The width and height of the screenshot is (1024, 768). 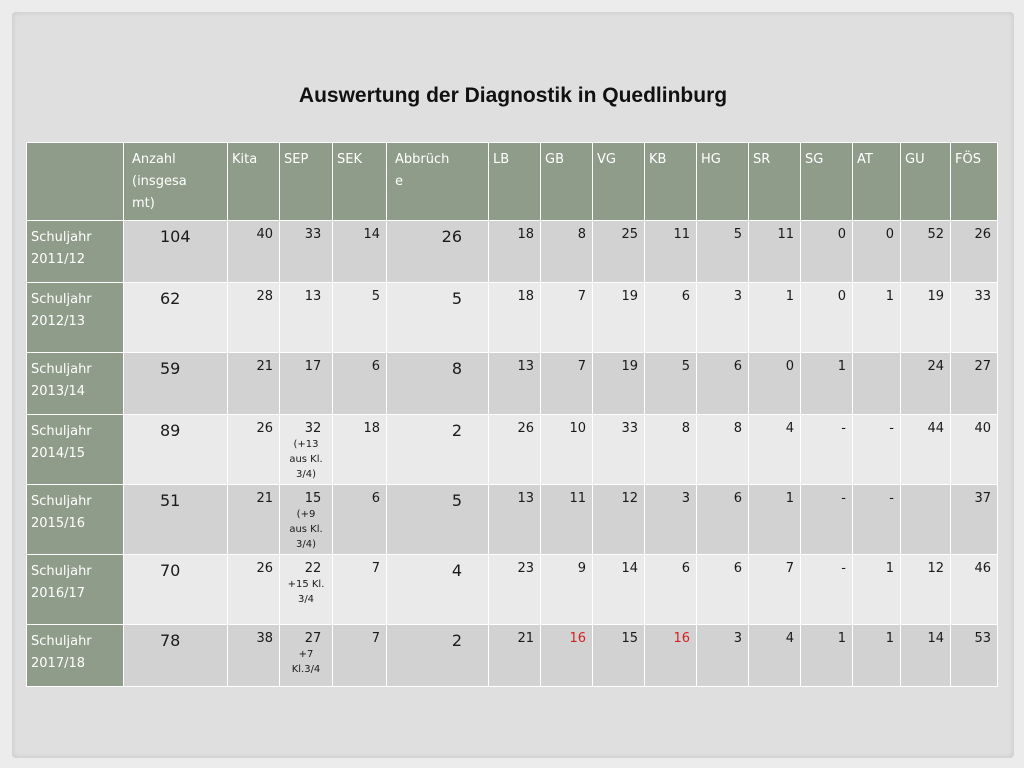 What do you see at coordinates (826, 251) in the screenshot?
I see `cell-sg: 0` at bounding box center [826, 251].